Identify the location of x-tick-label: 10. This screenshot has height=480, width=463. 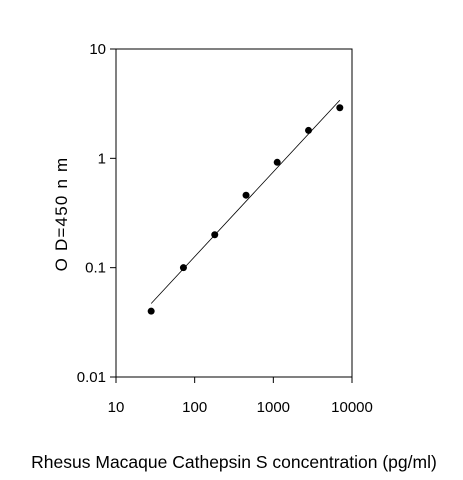
(116, 407).